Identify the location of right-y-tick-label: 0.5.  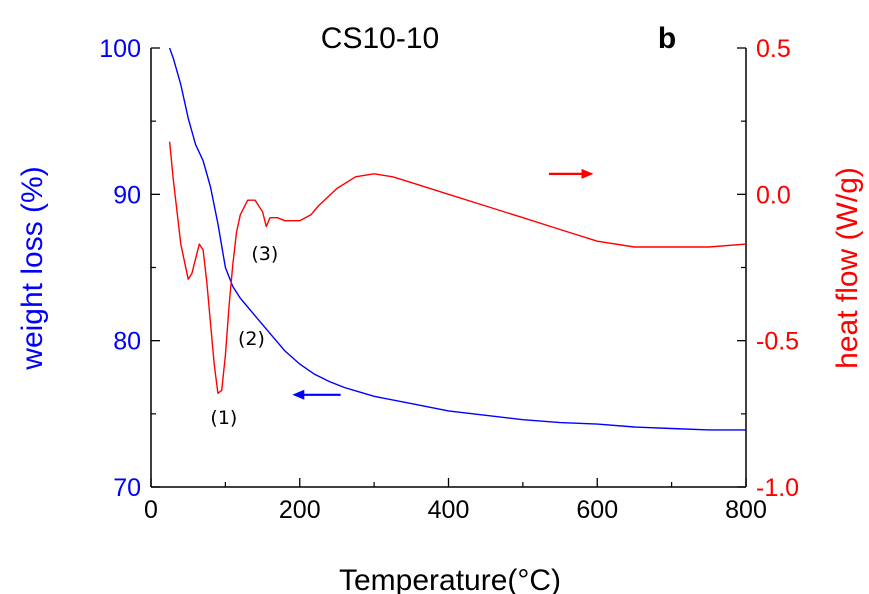
(773, 49).